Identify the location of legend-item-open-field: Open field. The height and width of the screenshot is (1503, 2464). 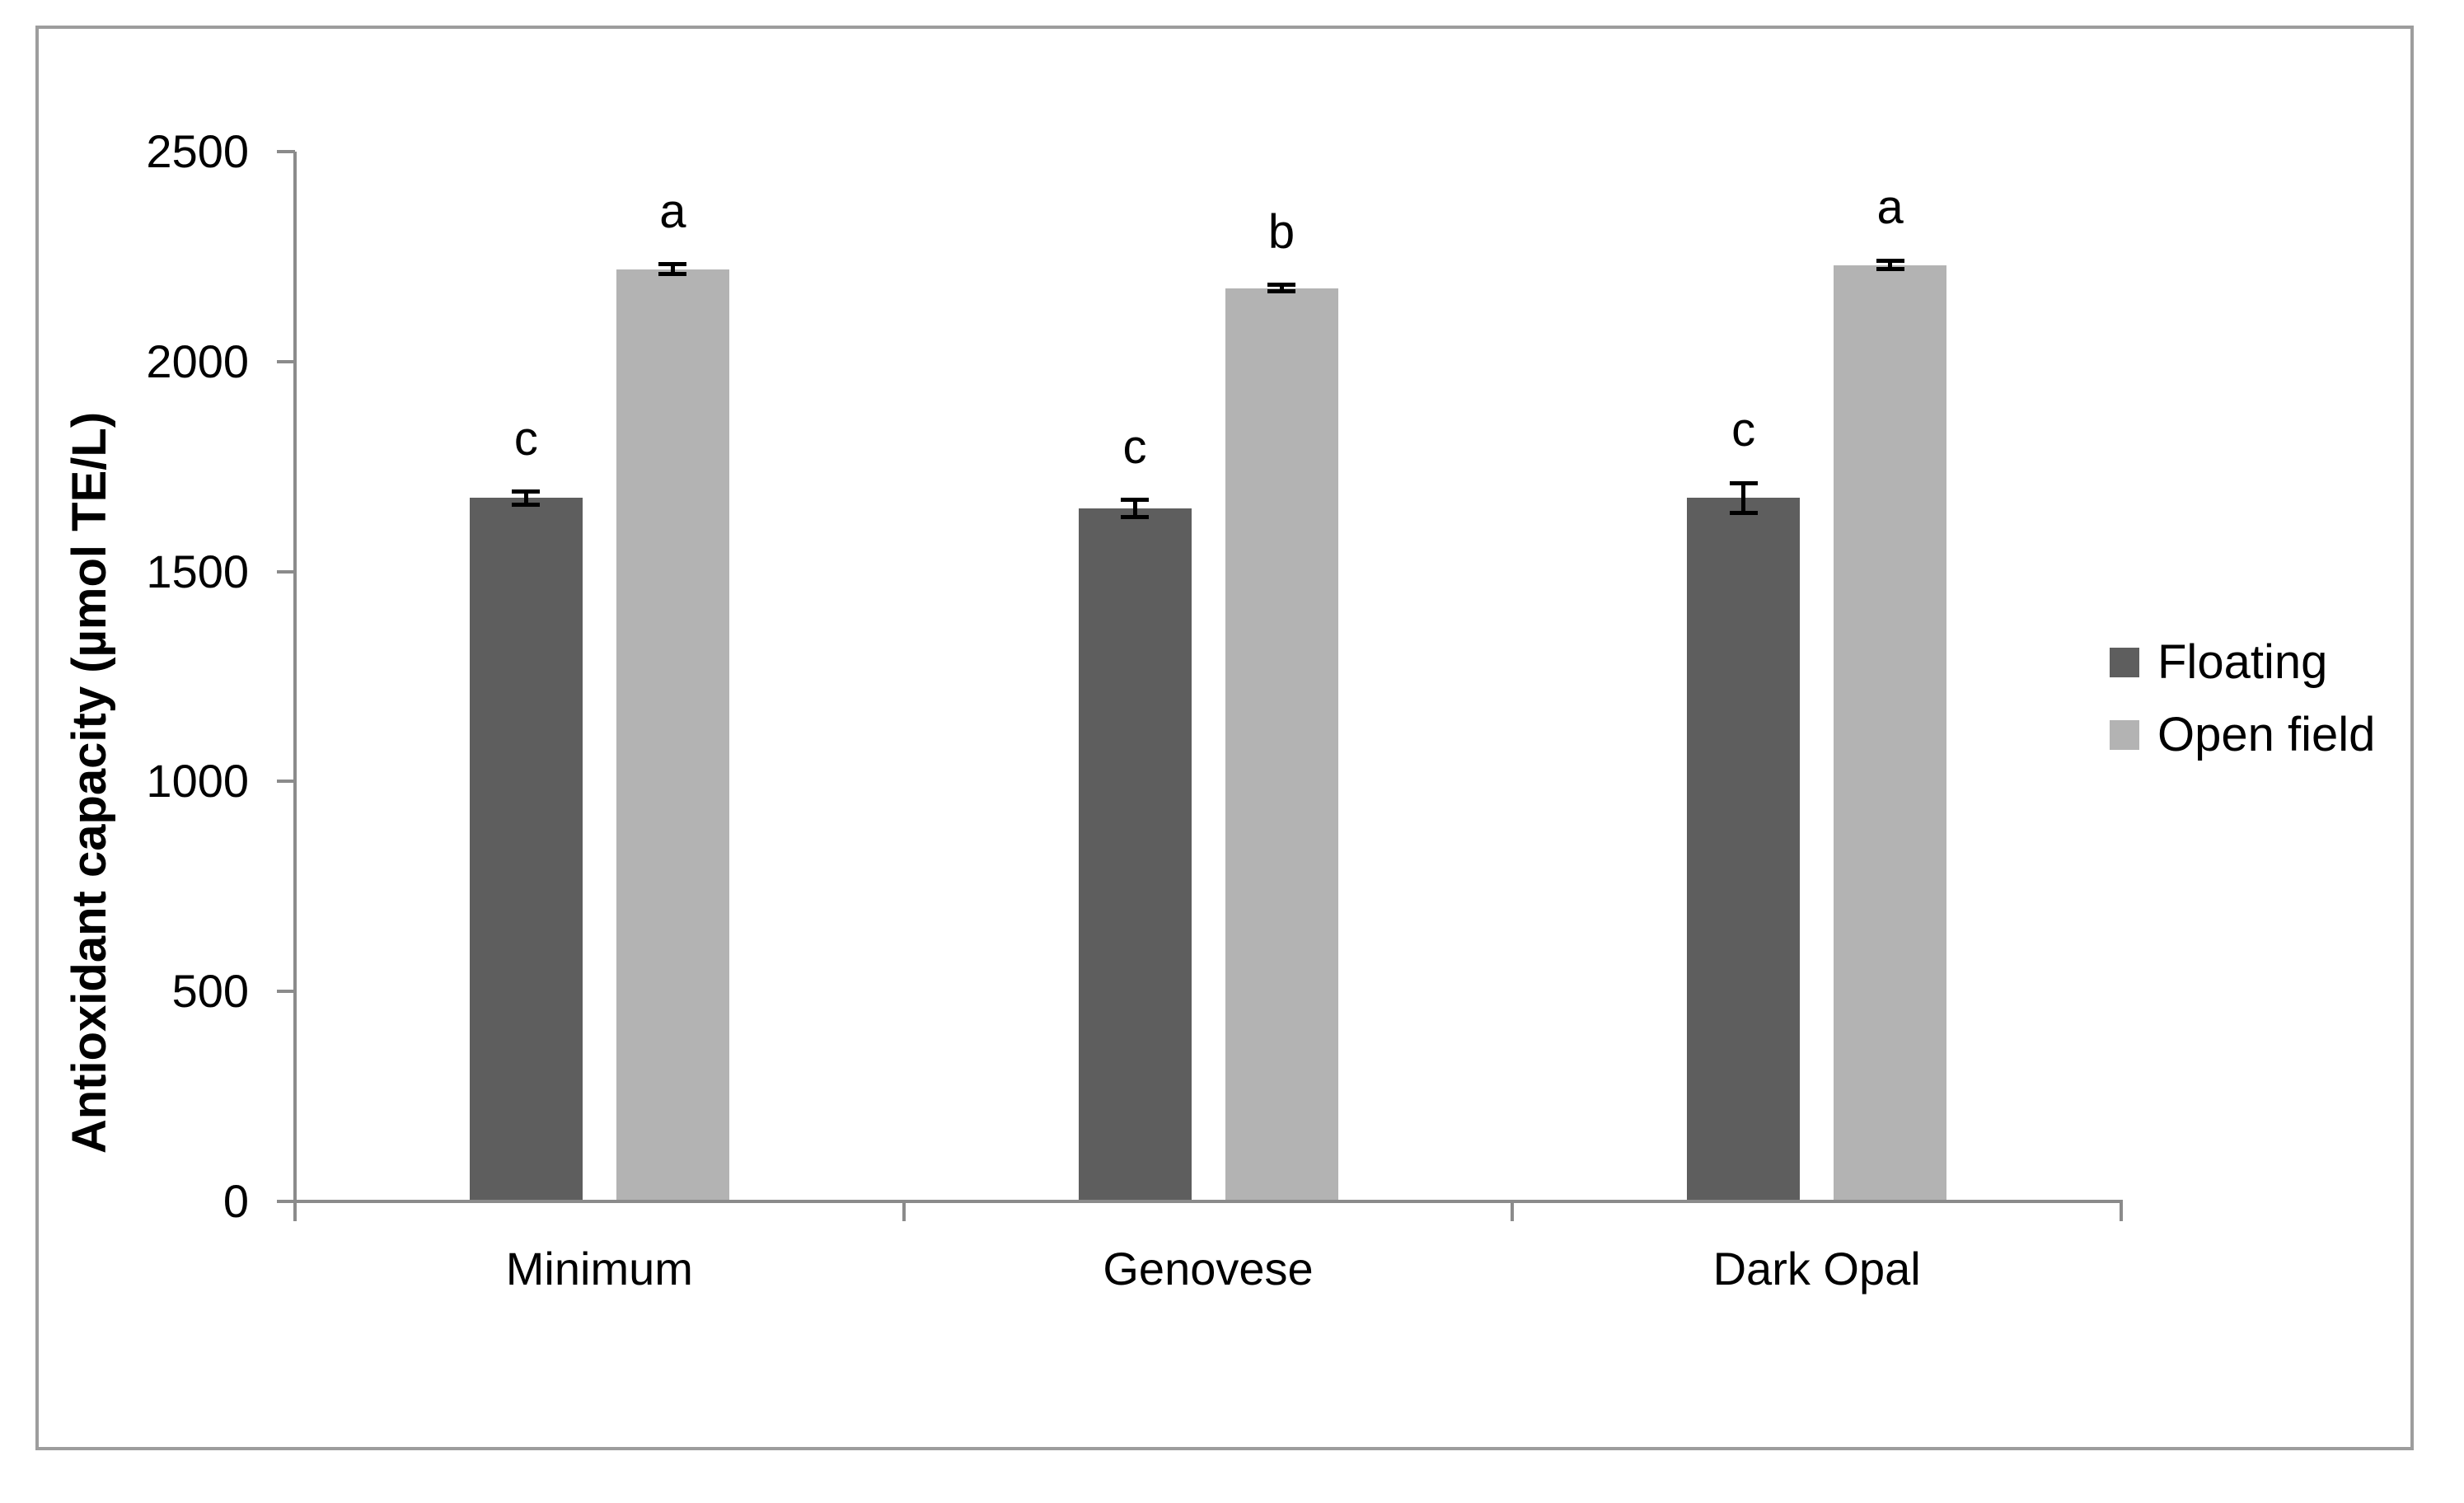
(2242, 735).